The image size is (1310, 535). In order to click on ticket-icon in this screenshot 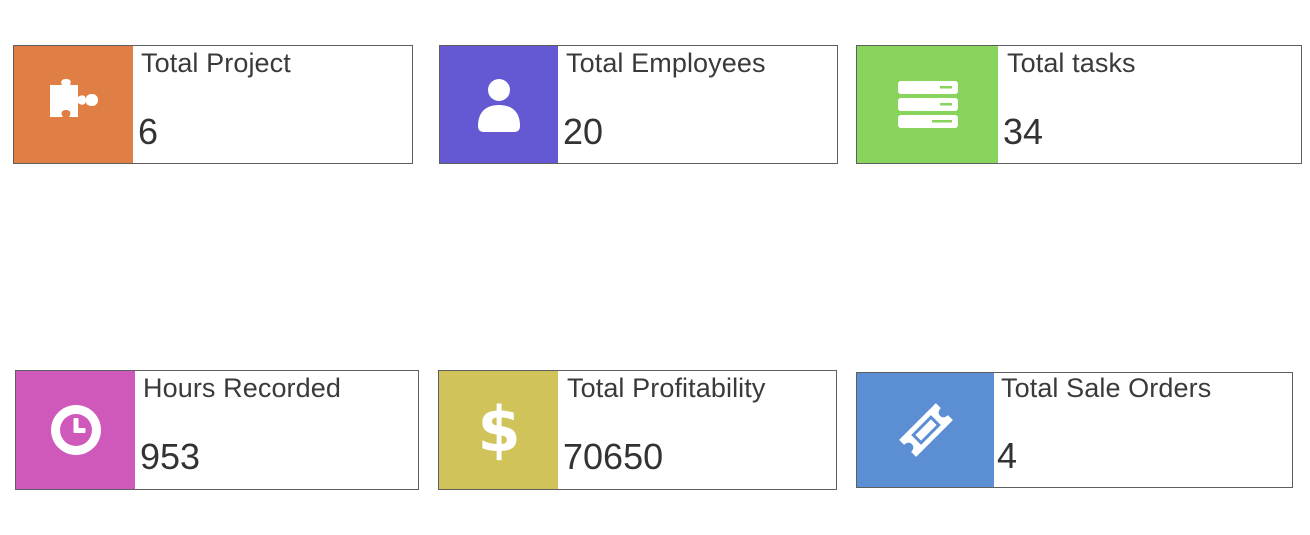, I will do `click(926, 430)`.